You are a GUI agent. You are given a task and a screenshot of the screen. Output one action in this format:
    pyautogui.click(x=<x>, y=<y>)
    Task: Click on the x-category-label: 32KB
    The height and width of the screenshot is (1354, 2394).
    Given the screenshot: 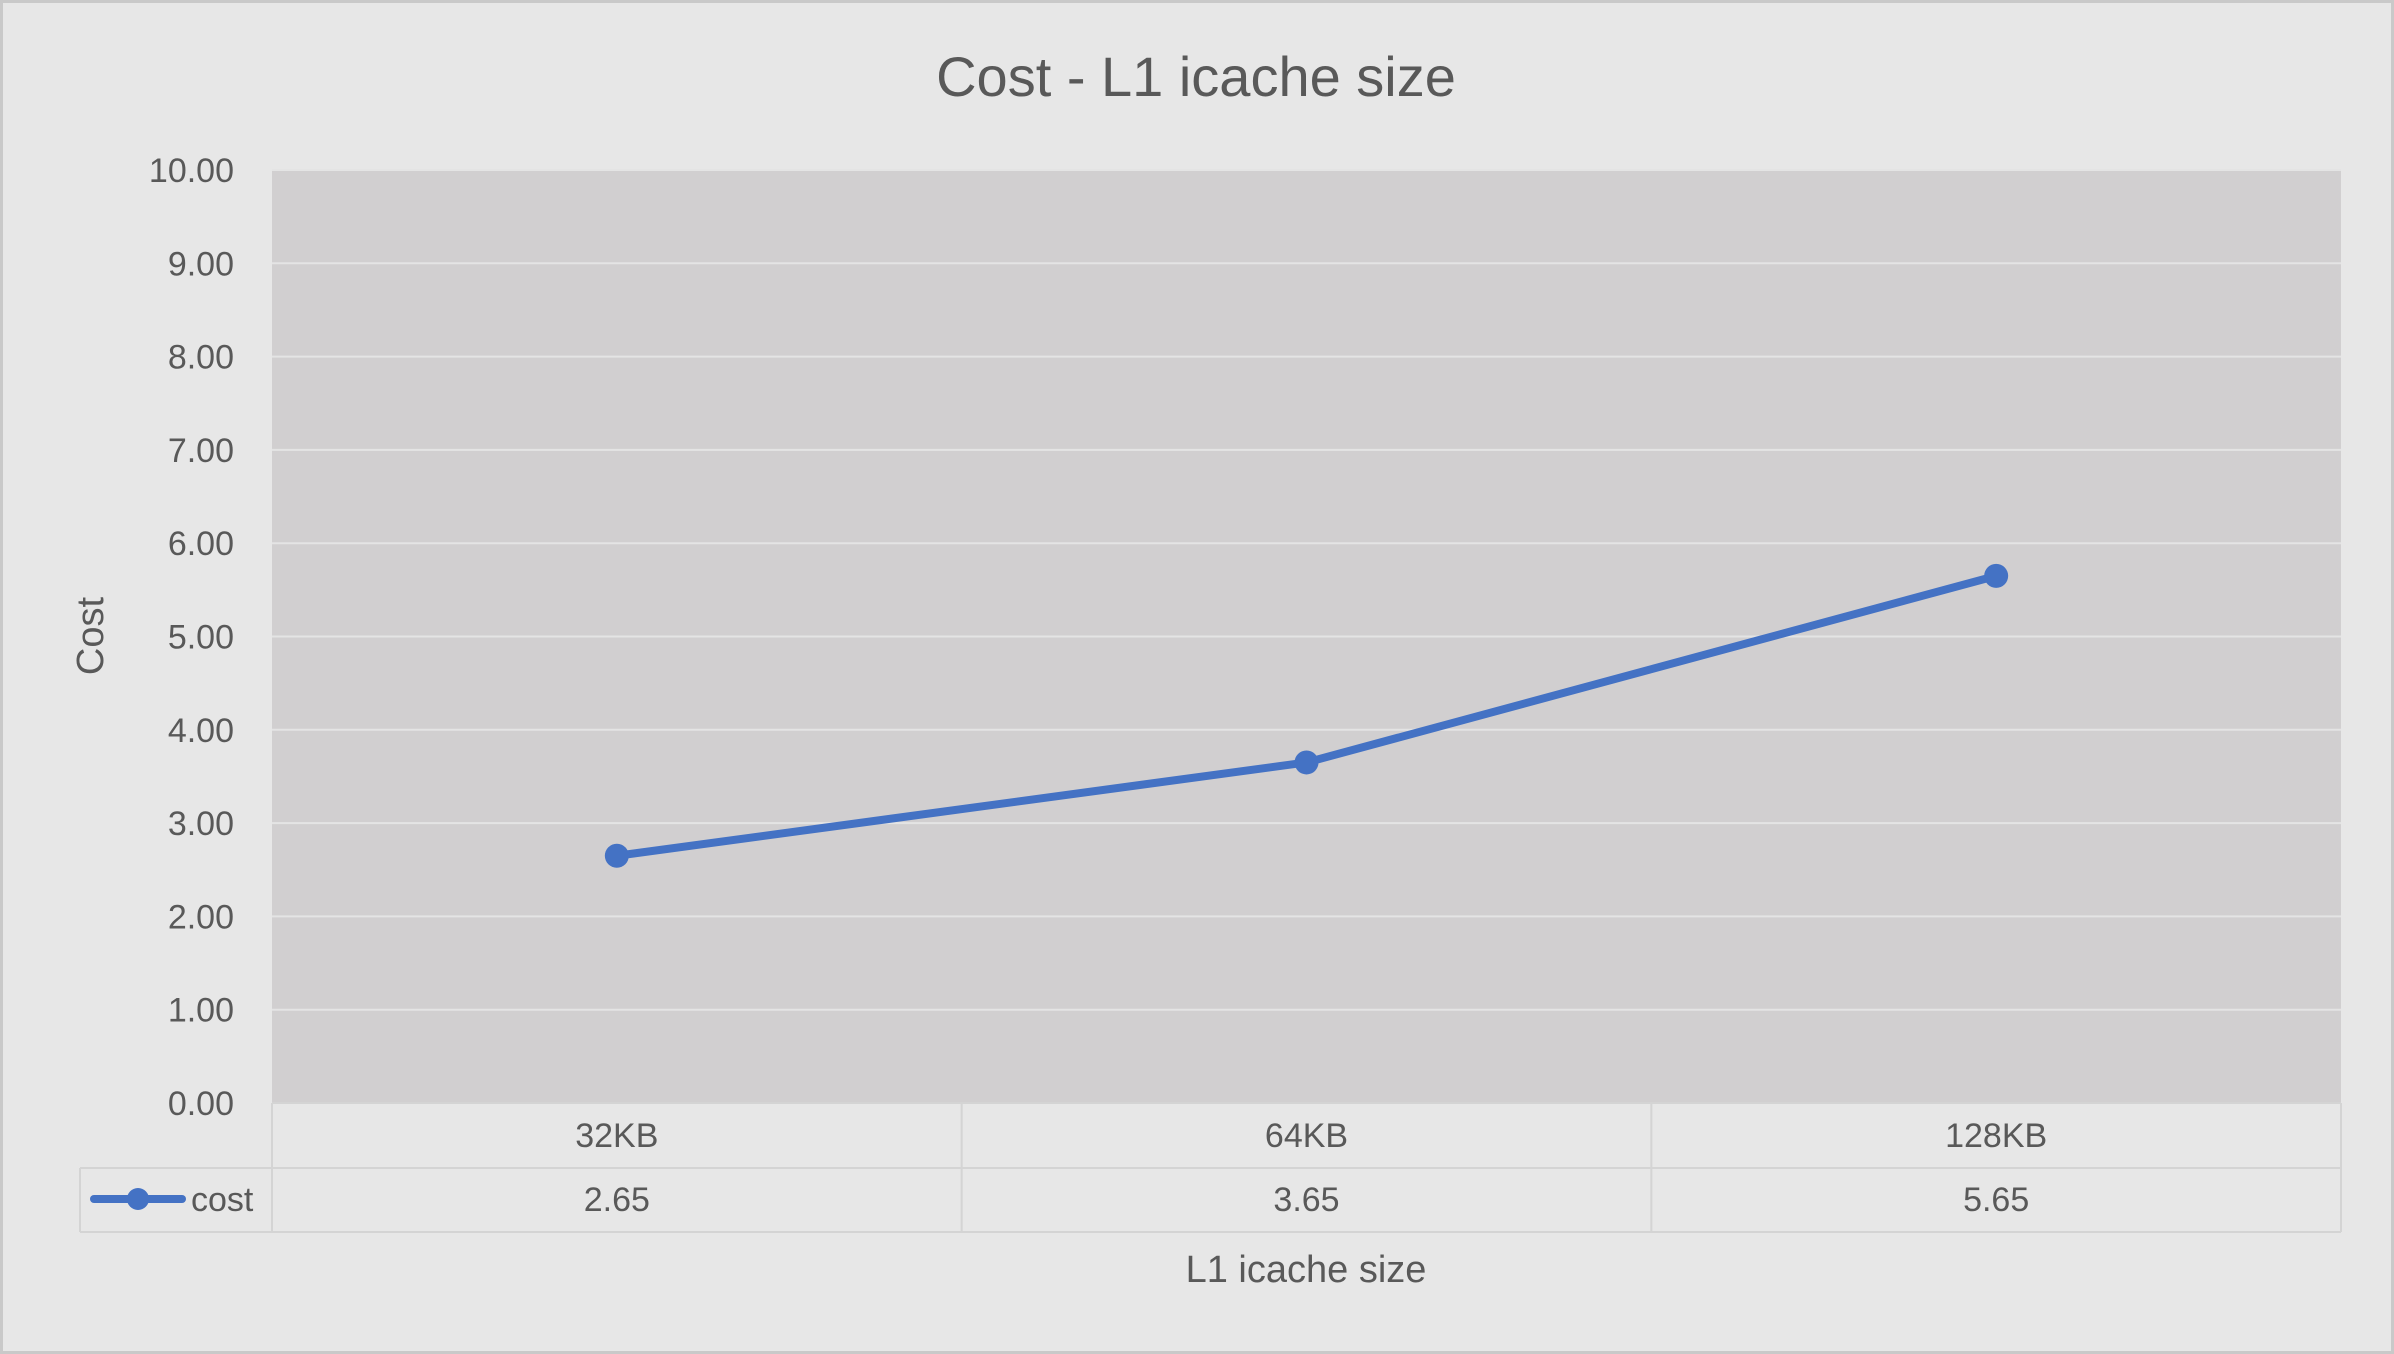 What is the action you would take?
    pyautogui.click(x=616, y=1136)
    